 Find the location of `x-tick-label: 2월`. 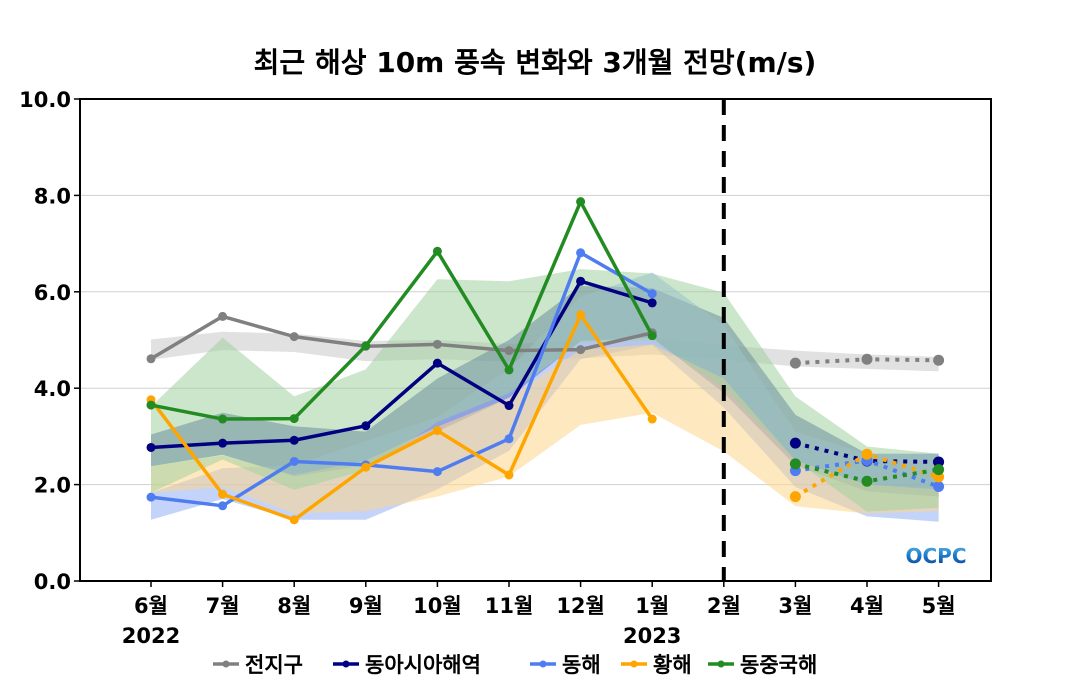

x-tick-label: 2월 is located at coordinates (724, 606).